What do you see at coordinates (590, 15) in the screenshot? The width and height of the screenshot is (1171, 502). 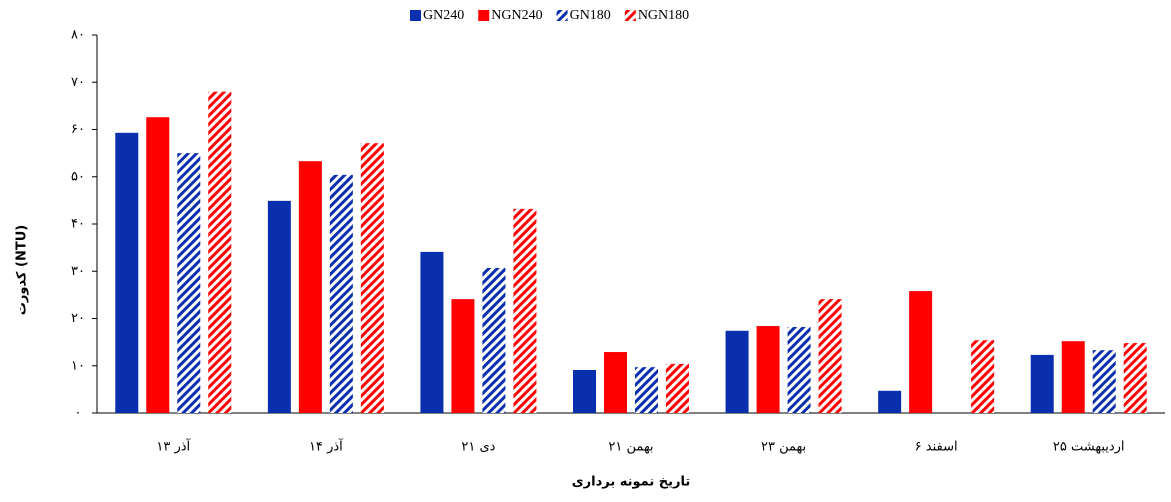 I see `legend-label: GN180` at bounding box center [590, 15].